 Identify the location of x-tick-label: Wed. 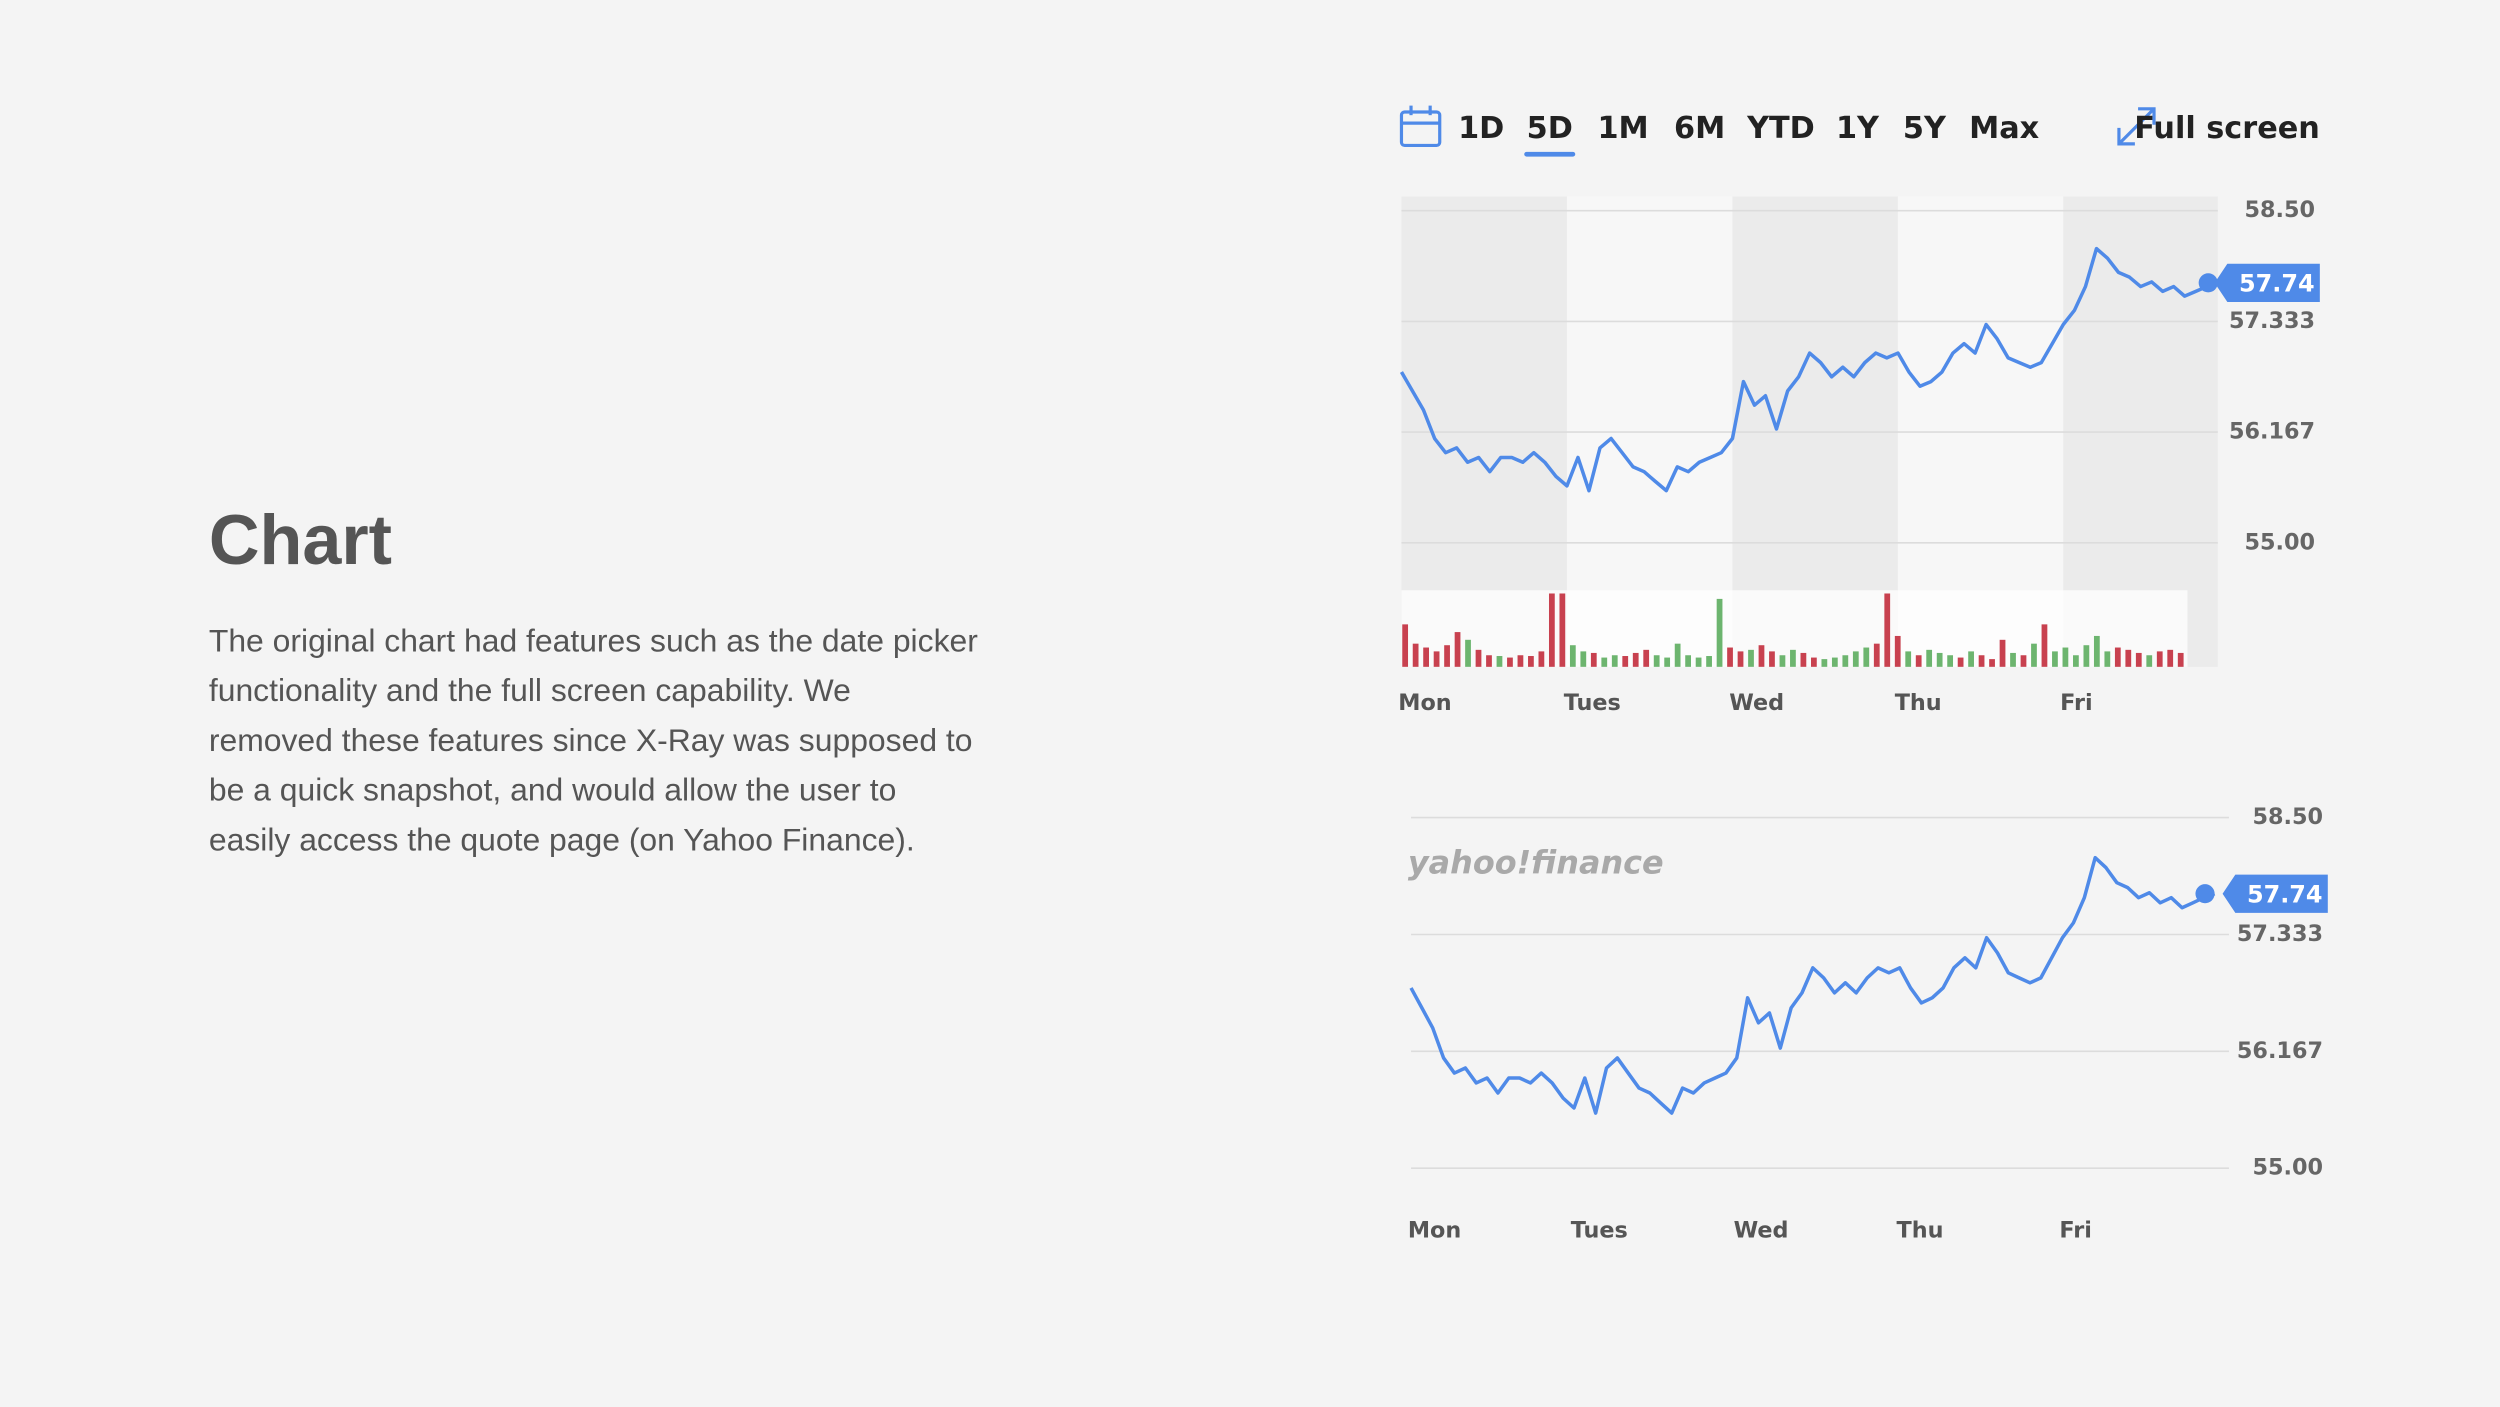
(1756, 703).